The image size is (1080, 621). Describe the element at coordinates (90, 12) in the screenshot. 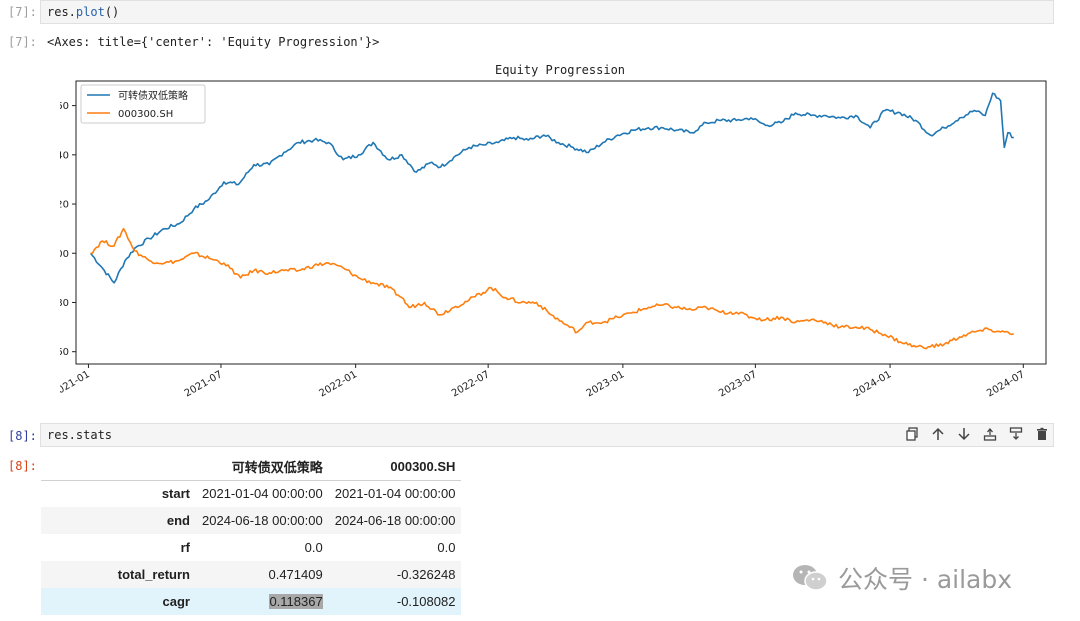

I see `code-method: plot` at that location.